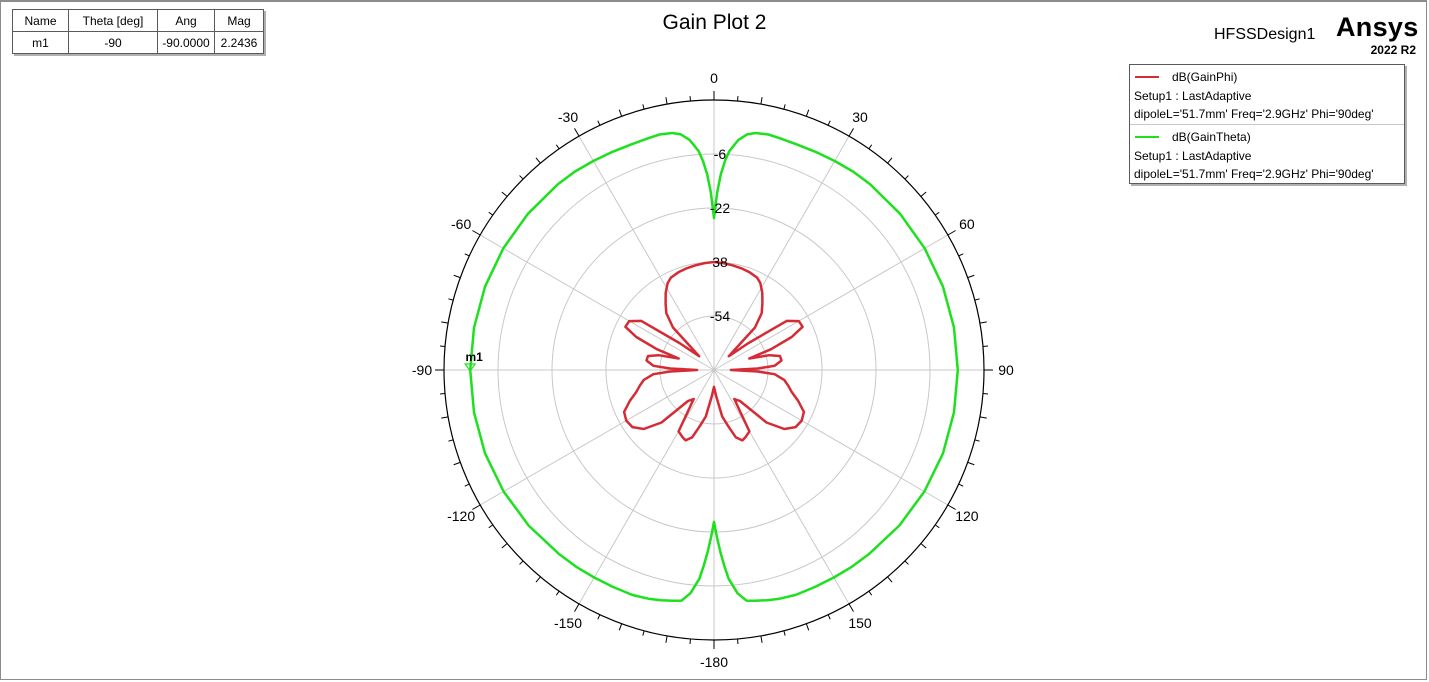 The width and height of the screenshot is (1429, 682). What do you see at coordinates (1393, 50) in the screenshot?
I see `ansys-version: 2022 R2` at bounding box center [1393, 50].